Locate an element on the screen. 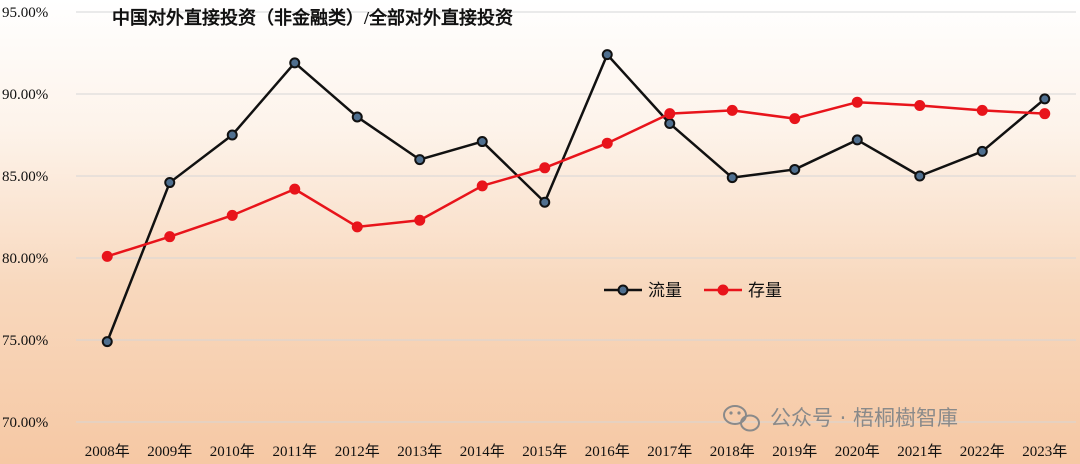  x-tick-label: 2018年 is located at coordinates (732, 451).